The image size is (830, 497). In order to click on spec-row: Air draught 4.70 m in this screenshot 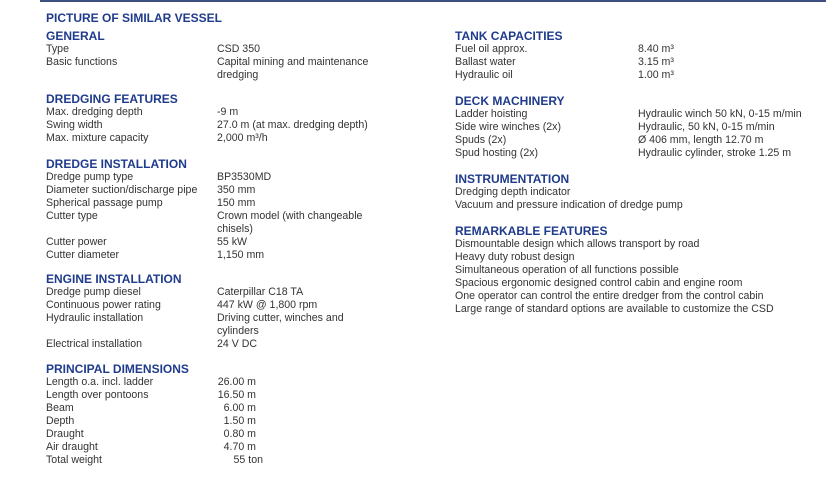, I will do `click(154, 447)`.